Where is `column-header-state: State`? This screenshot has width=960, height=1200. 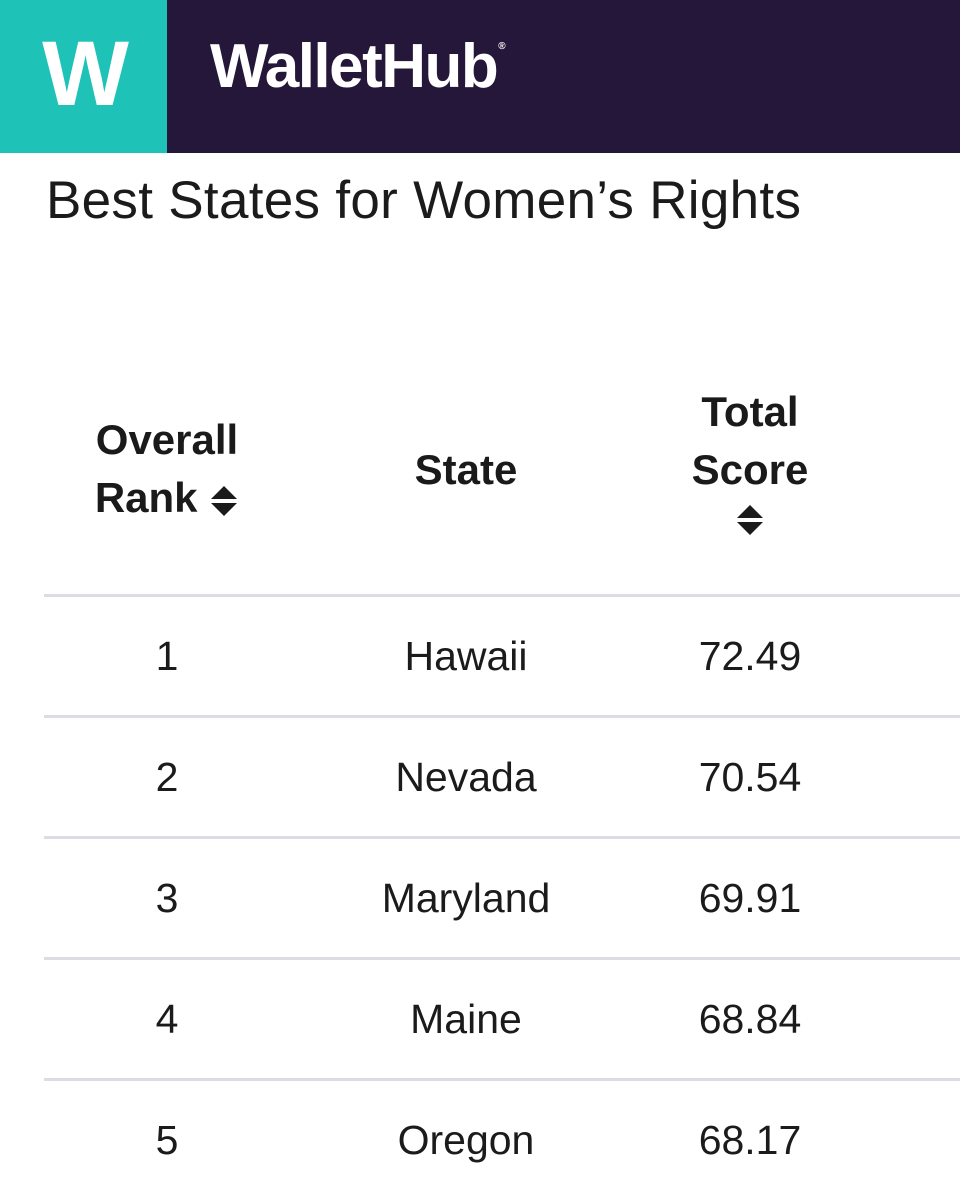 column-header-state: State is located at coordinates (466, 469).